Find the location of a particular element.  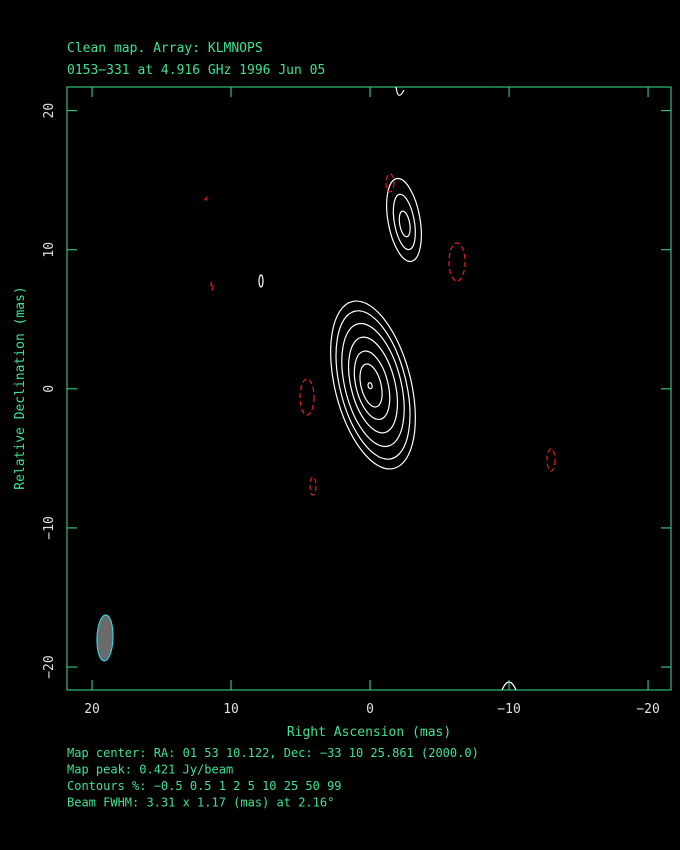

y-tick-label: 10 is located at coordinates (49, 250).